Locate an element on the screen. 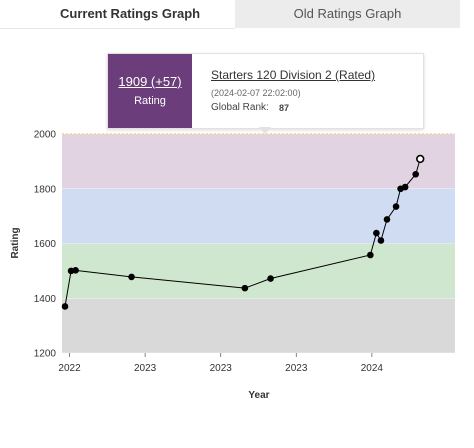 The image size is (474, 448). tab-old-ratings-graph: Old Ratings Graph is located at coordinates (347, 14).